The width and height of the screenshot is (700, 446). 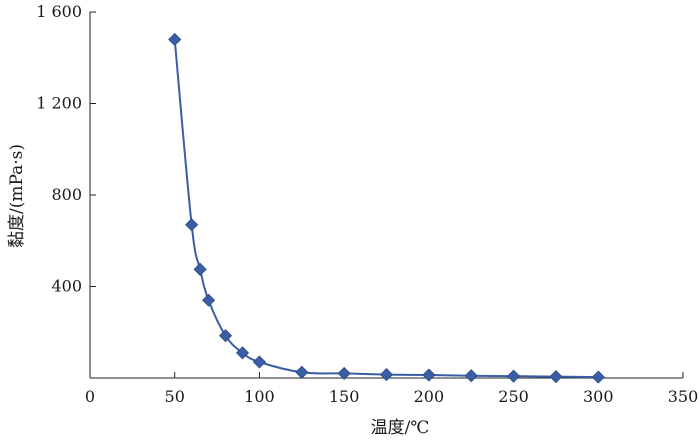 I want to click on y-tick-label: 800, so click(x=66, y=194).